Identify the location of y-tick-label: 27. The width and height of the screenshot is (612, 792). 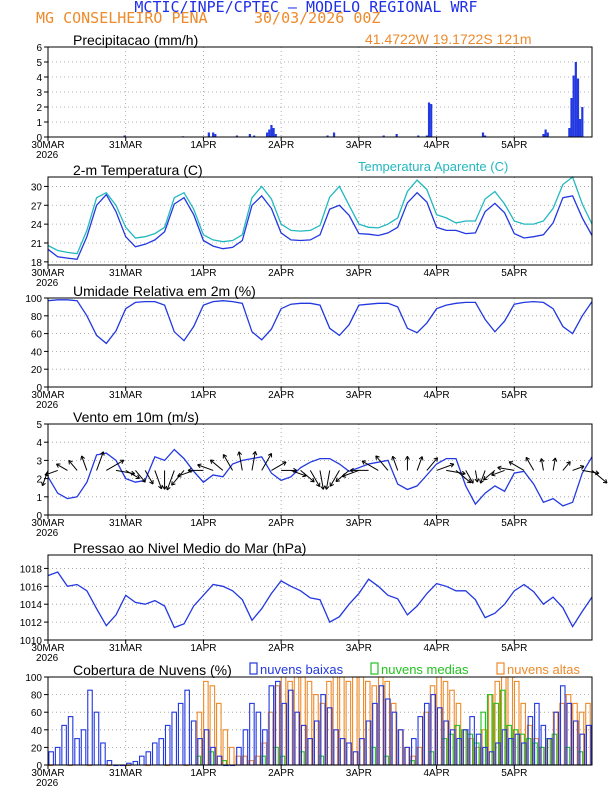
(37, 206).